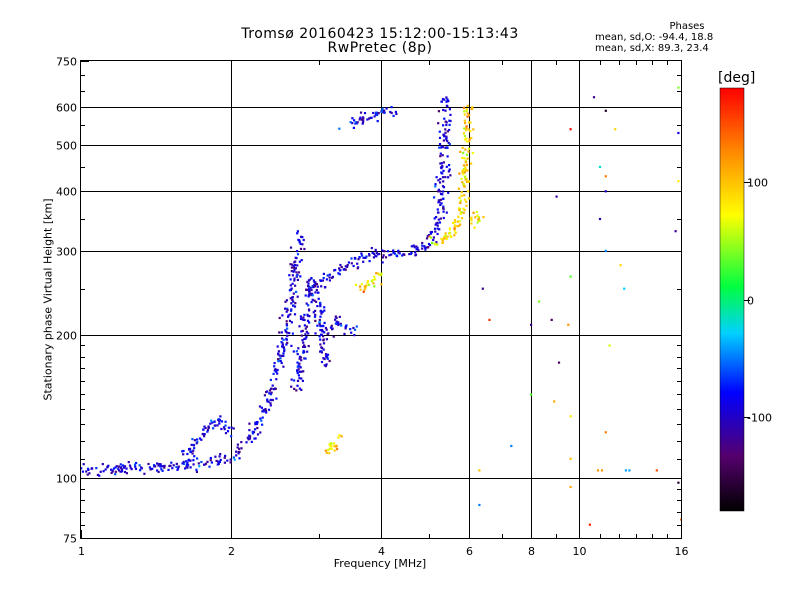 This screenshot has height=600, width=800. Describe the element at coordinates (70, 539) in the screenshot. I see `y-tick-label: 75` at that location.